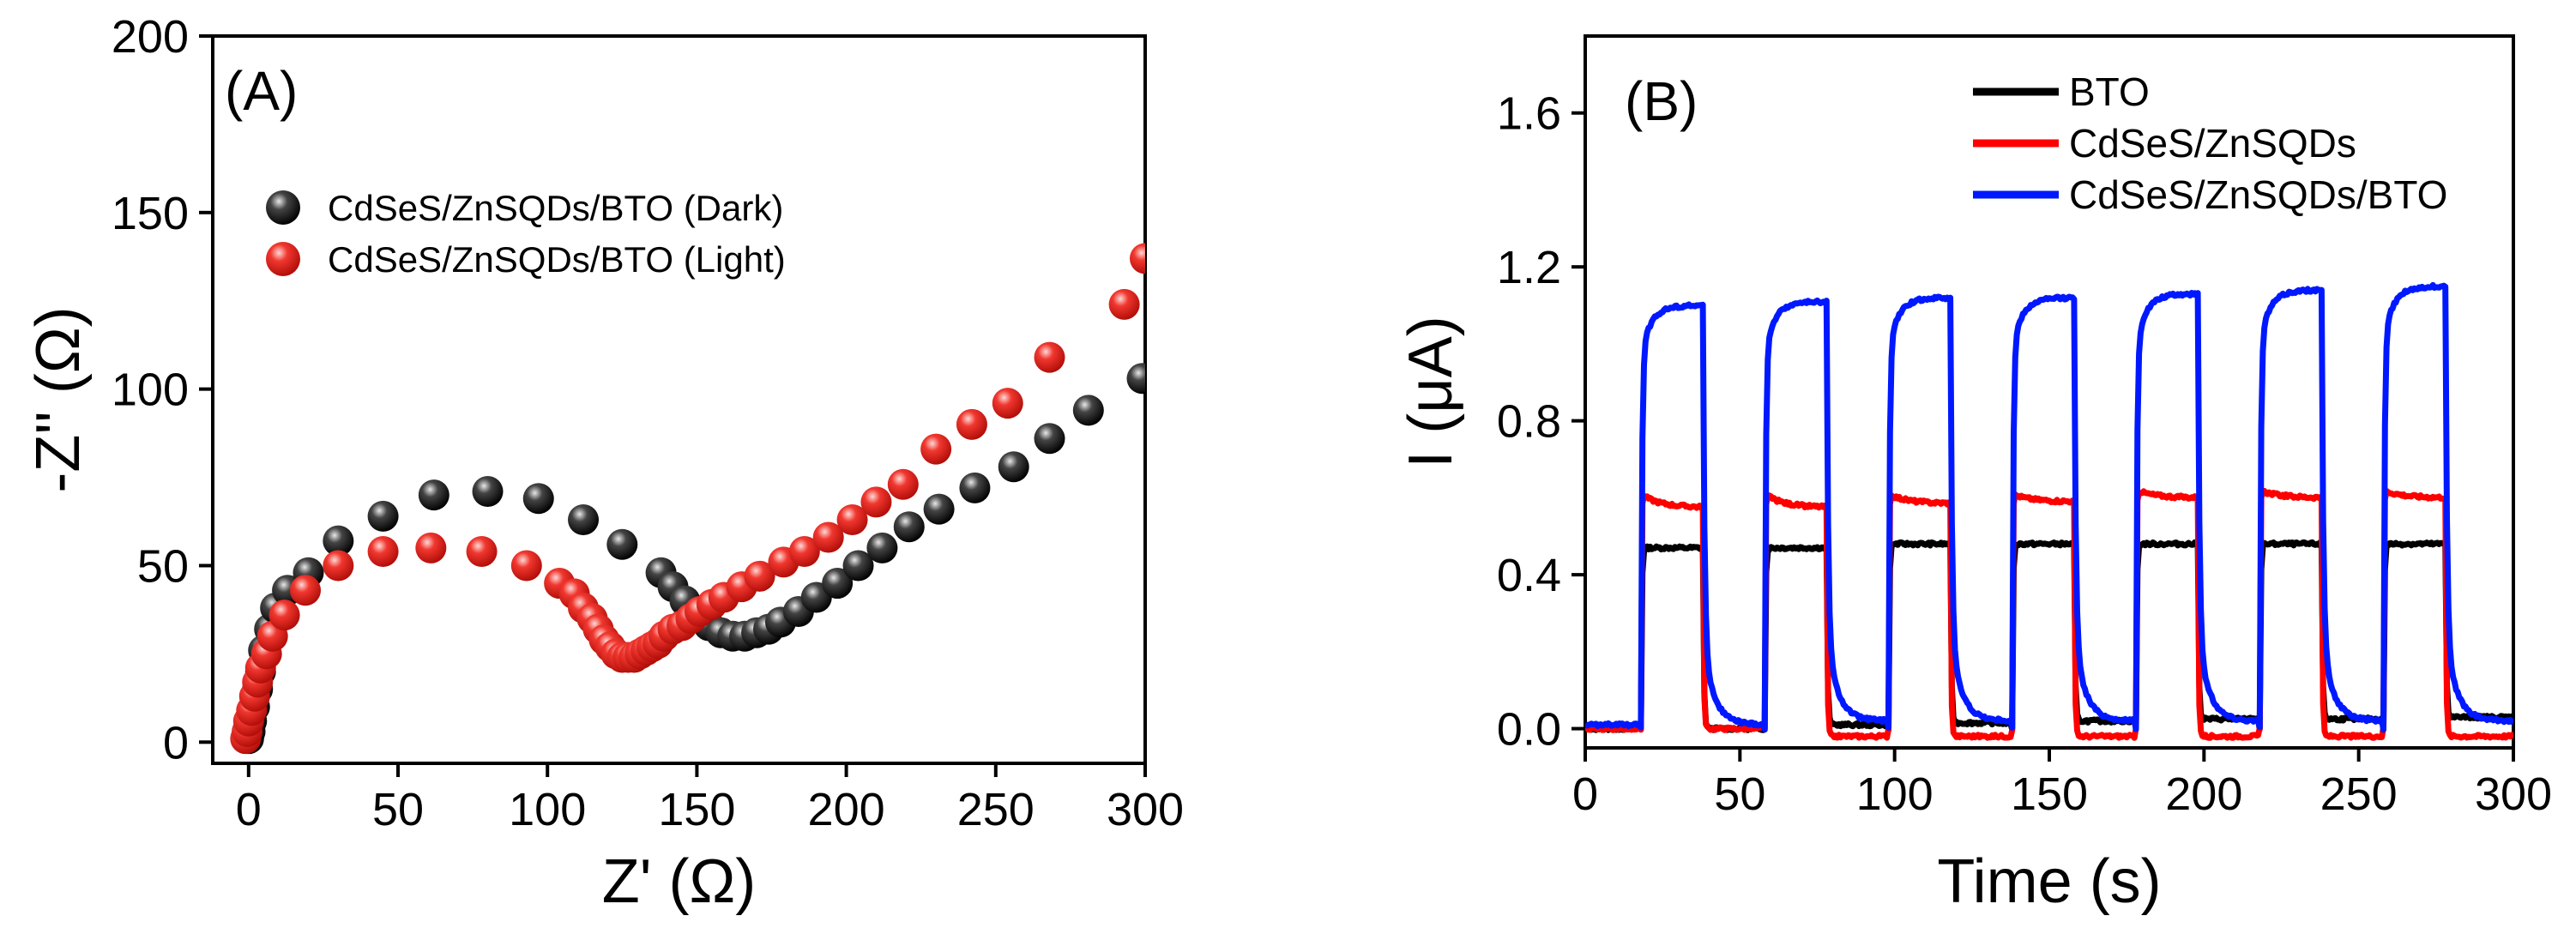 The width and height of the screenshot is (2576, 934). What do you see at coordinates (150, 390) in the screenshot?
I see `y-tick-label-a: 100` at bounding box center [150, 390].